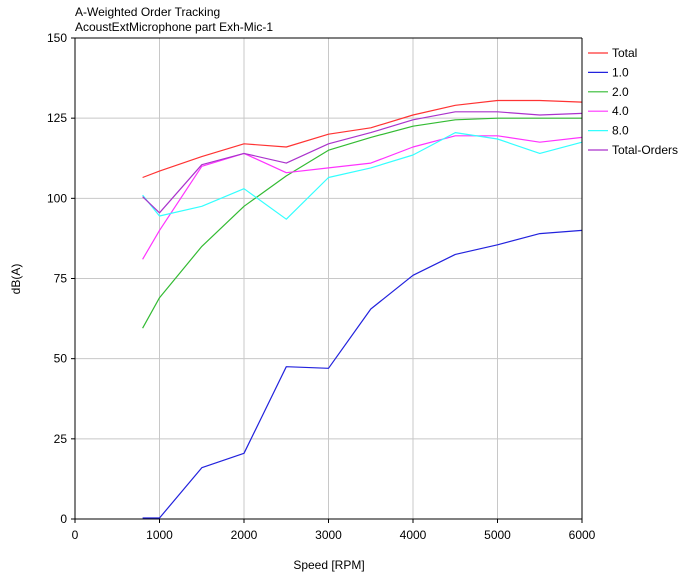 The image size is (695, 579). Describe the element at coordinates (174, 27) in the screenshot. I see `chart-subtitle: AcoustExtMicrophone part Exh-Mic-1` at that location.